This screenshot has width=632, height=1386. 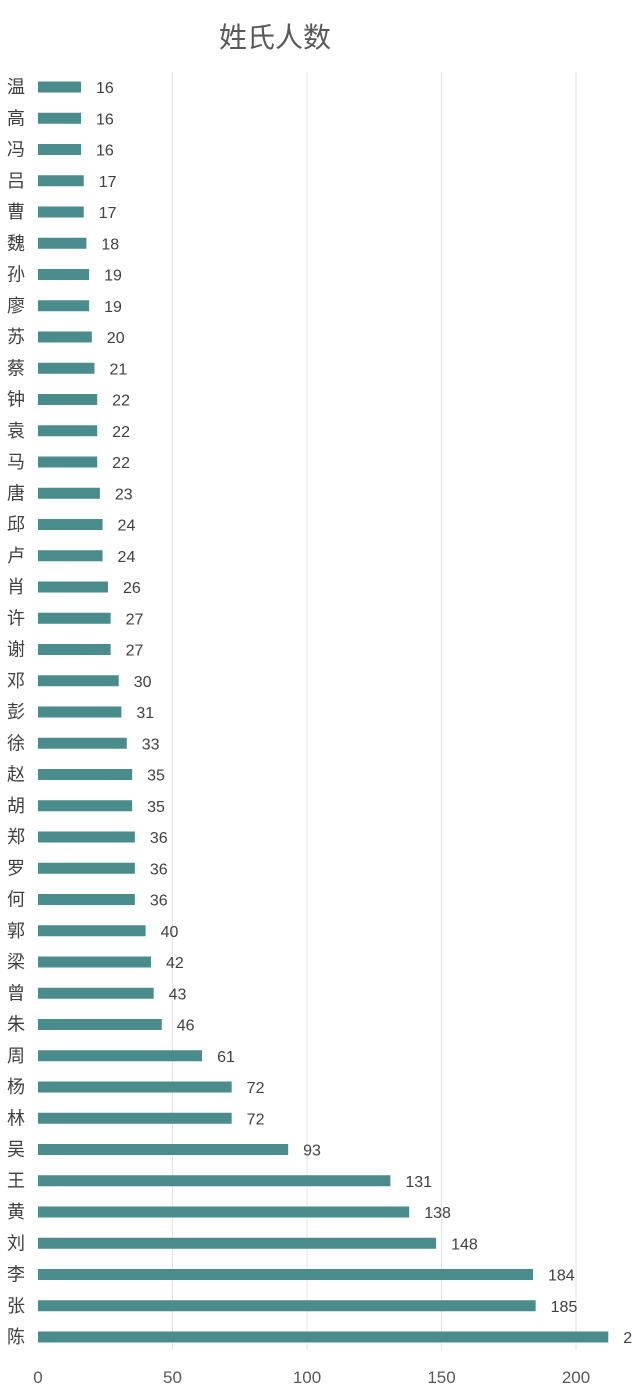 I want to click on bar-曹, so click(x=61, y=212).